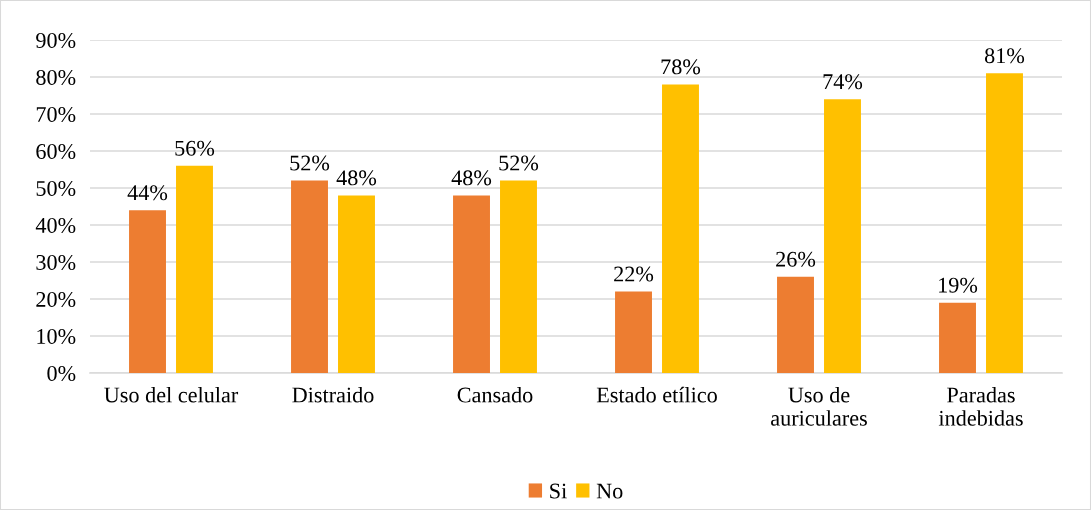 The image size is (1091, 510). Describe the element at coordinates (796, 259) in the screenshot. I see `data-label: 26%` at that location.